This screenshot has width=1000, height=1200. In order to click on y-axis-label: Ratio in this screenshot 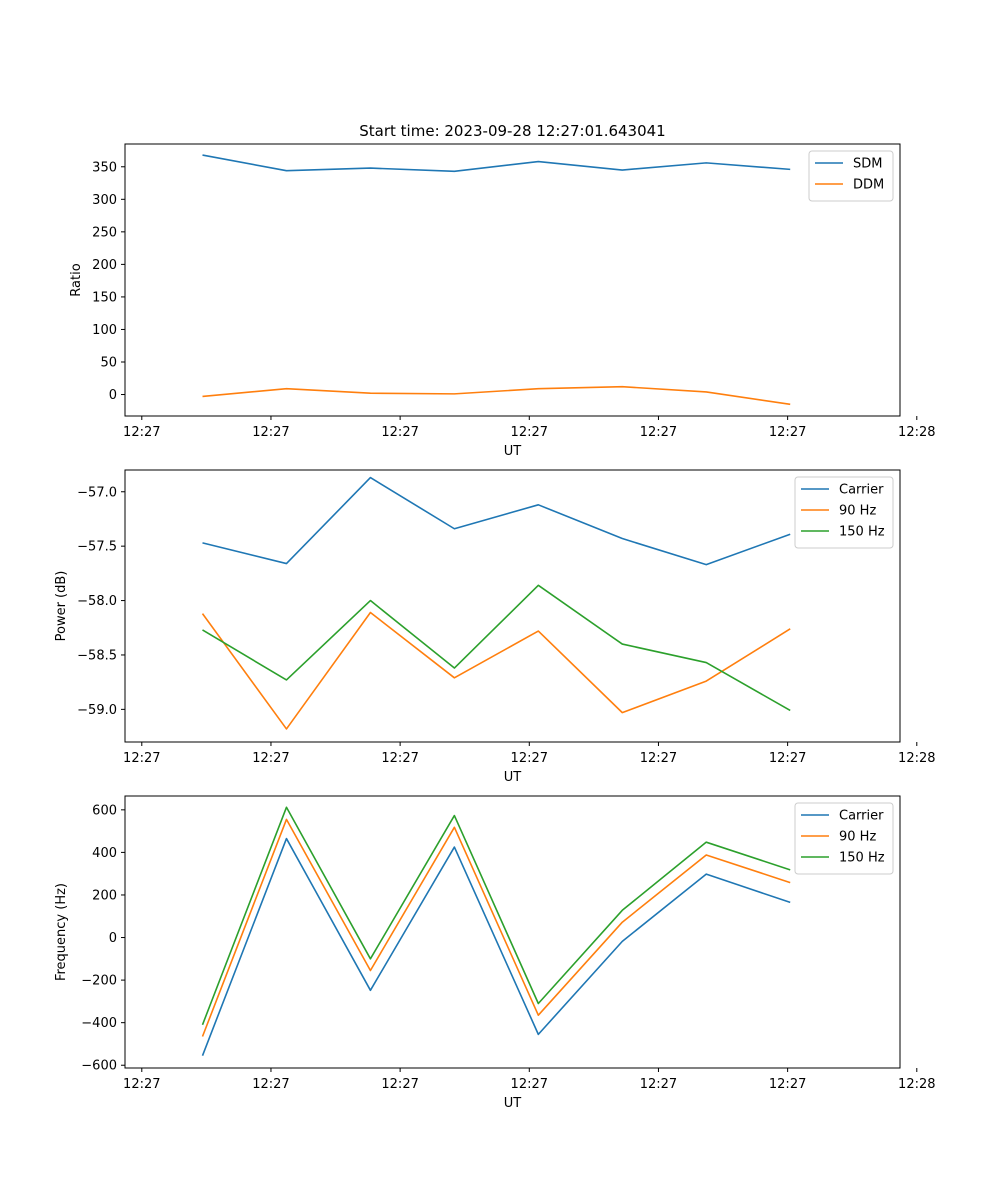, I will do `click(76, 279)`.